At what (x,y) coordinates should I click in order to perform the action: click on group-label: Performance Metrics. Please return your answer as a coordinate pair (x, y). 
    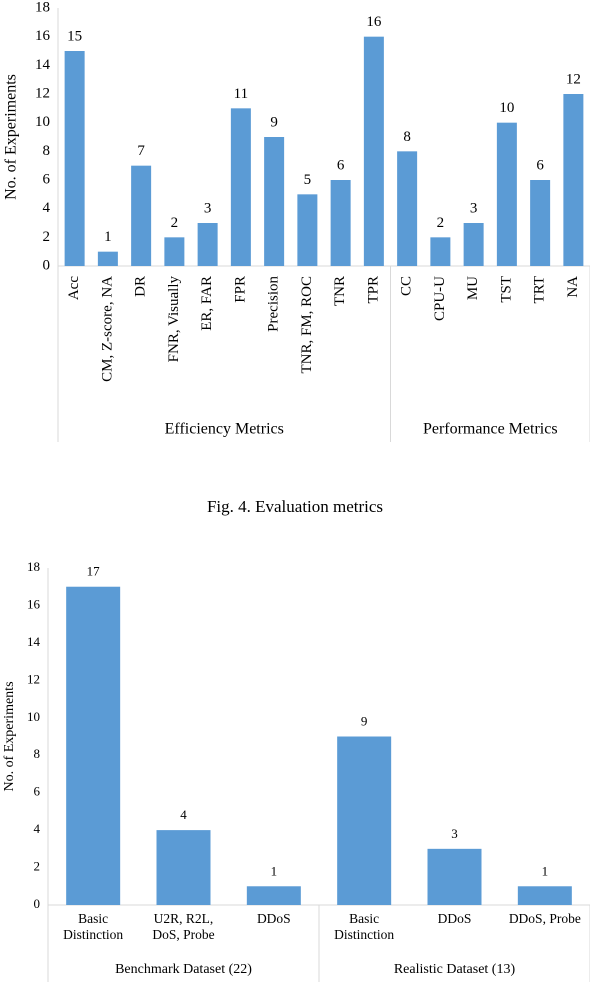
    Looking at the image, I should click on (490, 429).